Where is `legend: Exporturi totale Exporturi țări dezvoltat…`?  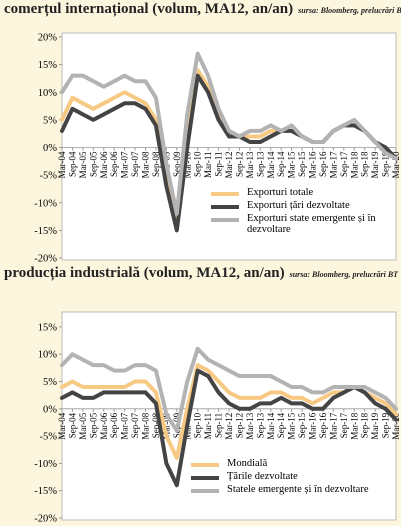
legend: Exporturi totale Exporturi țări dezvoltat… is located at coordinates (300, 211).